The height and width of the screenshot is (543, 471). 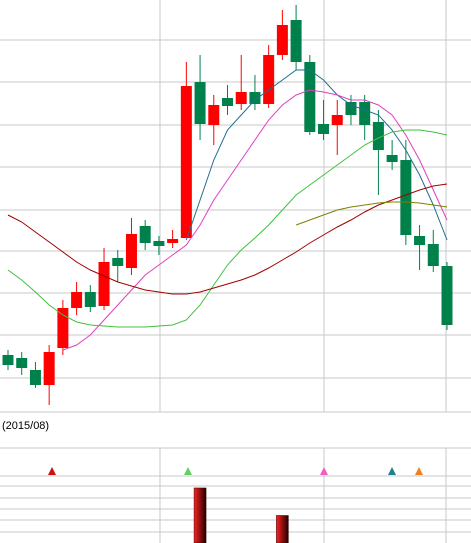 What do you see at coordinates (25, 426) in the screenshot?
I see `period-label: (2015/08)` at bounding box center [25, 426].